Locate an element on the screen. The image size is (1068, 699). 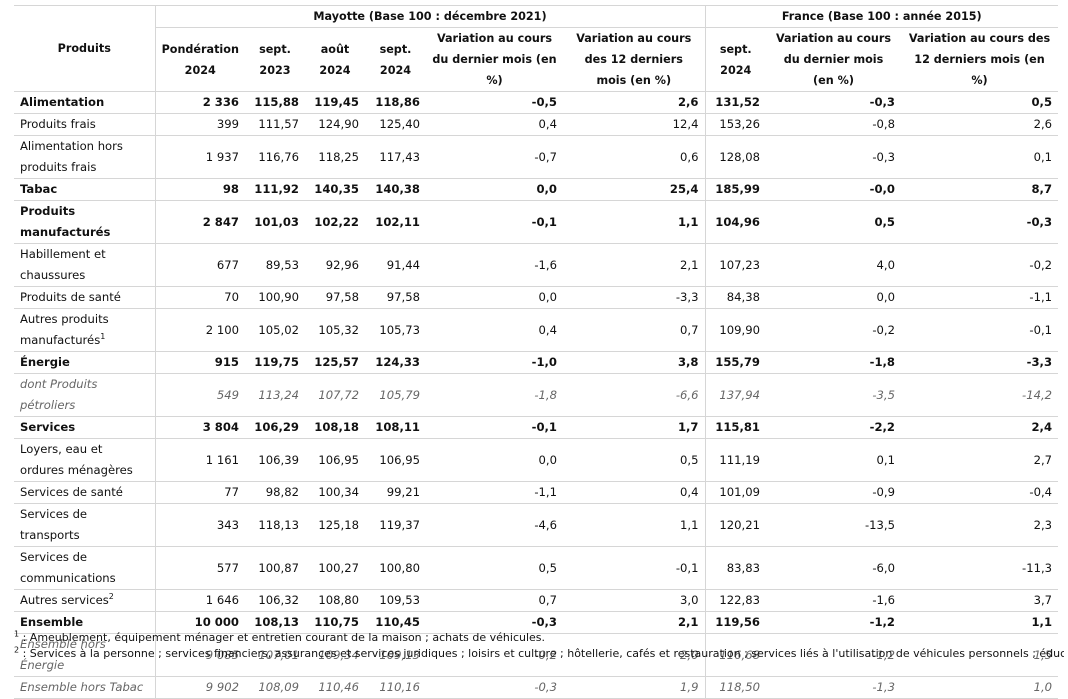
cell-value: 3 804 is located at coordinates (199, 427).